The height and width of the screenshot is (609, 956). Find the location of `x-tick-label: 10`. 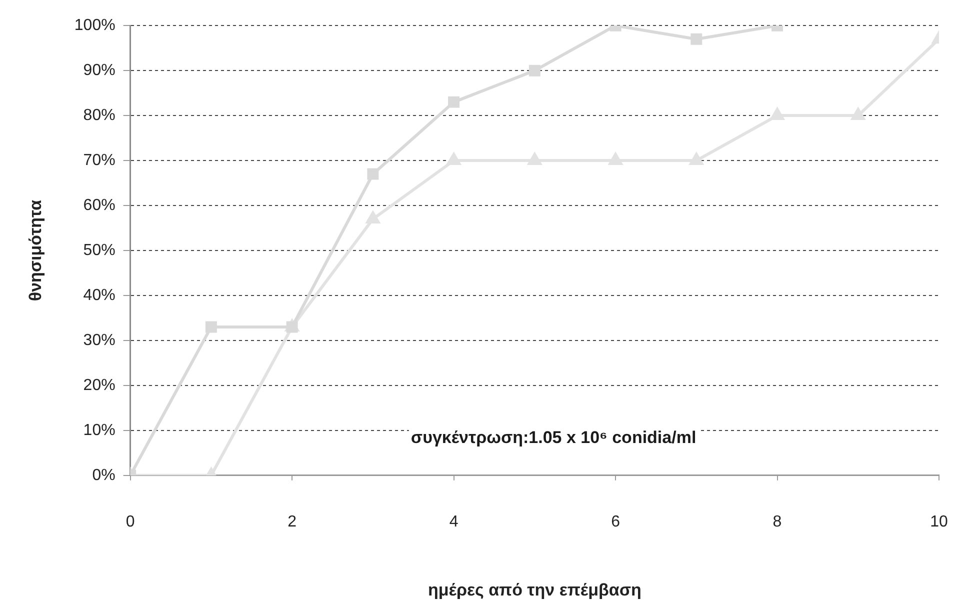

x-tick-label: 10 is located at coordinates (939, 521).